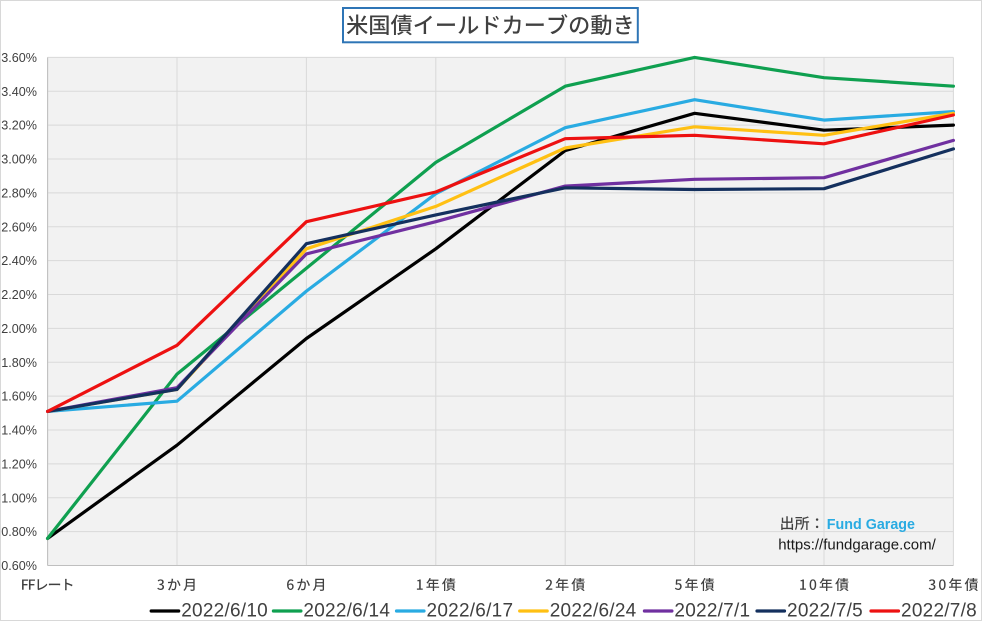  Describe the element at coordinates (939, 611) in the screenshot. I see `svg-text: 2022/7/8` at that location.